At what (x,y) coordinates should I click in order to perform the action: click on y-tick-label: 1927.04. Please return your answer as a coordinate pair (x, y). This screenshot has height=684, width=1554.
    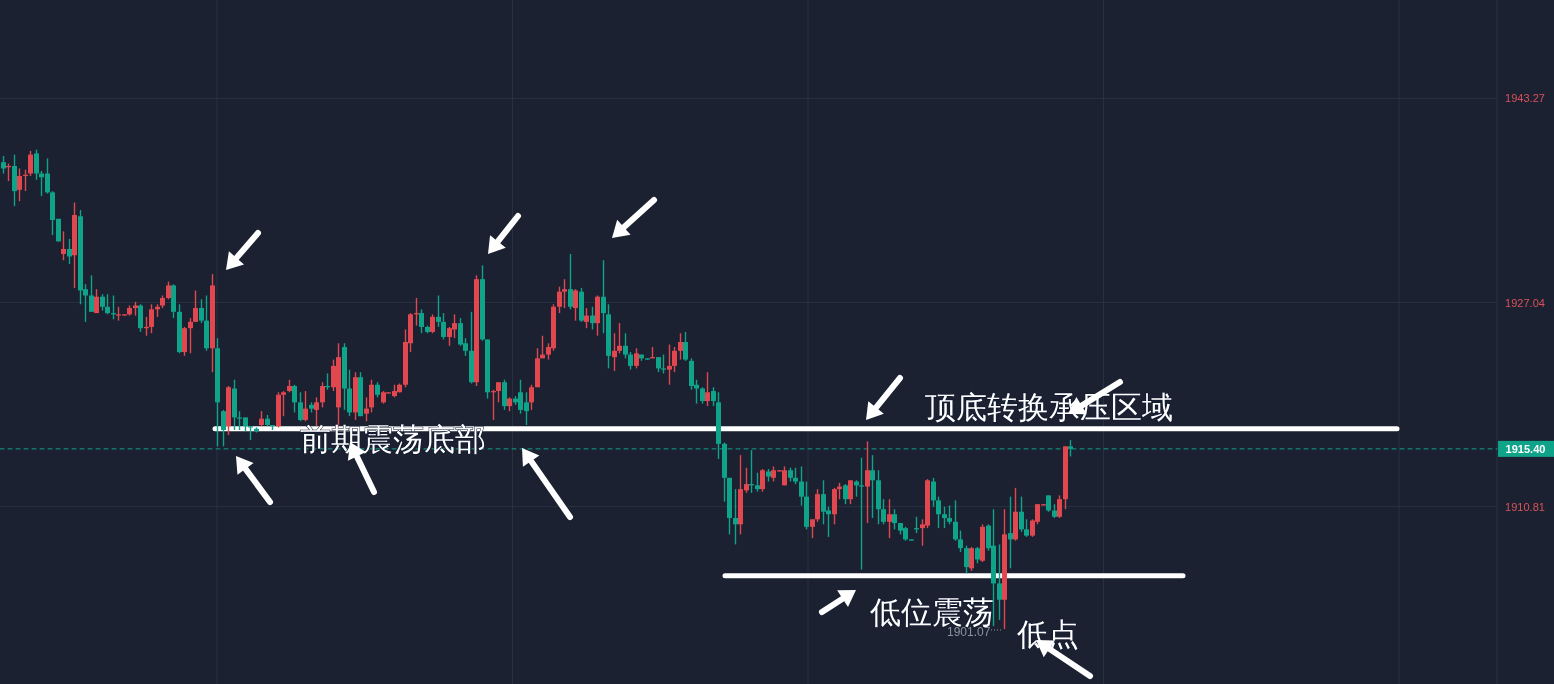
    Looking at the image, I should click on (1525, 302).